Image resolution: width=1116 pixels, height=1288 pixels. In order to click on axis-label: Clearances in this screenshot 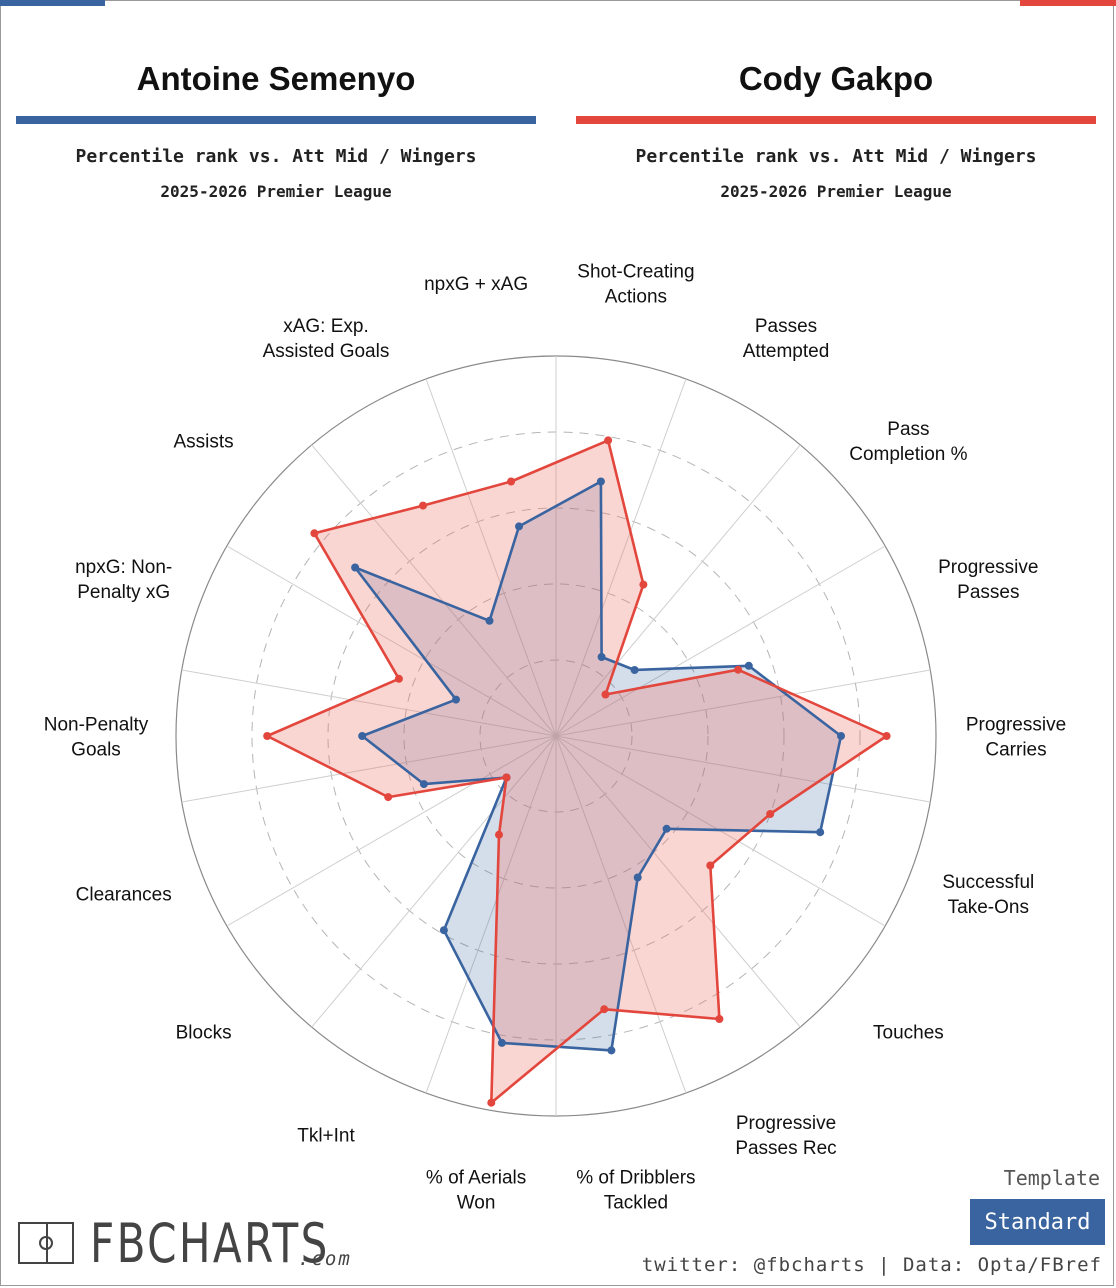, I will do `click(124, 894)`.